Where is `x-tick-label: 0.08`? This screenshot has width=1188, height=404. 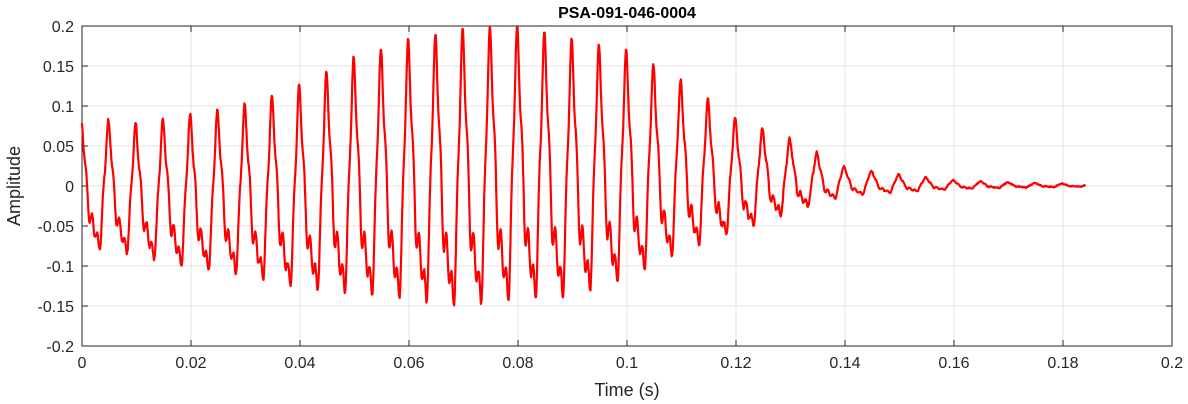
x-tick-label: 0.08 is located at coordinates (517, 363).